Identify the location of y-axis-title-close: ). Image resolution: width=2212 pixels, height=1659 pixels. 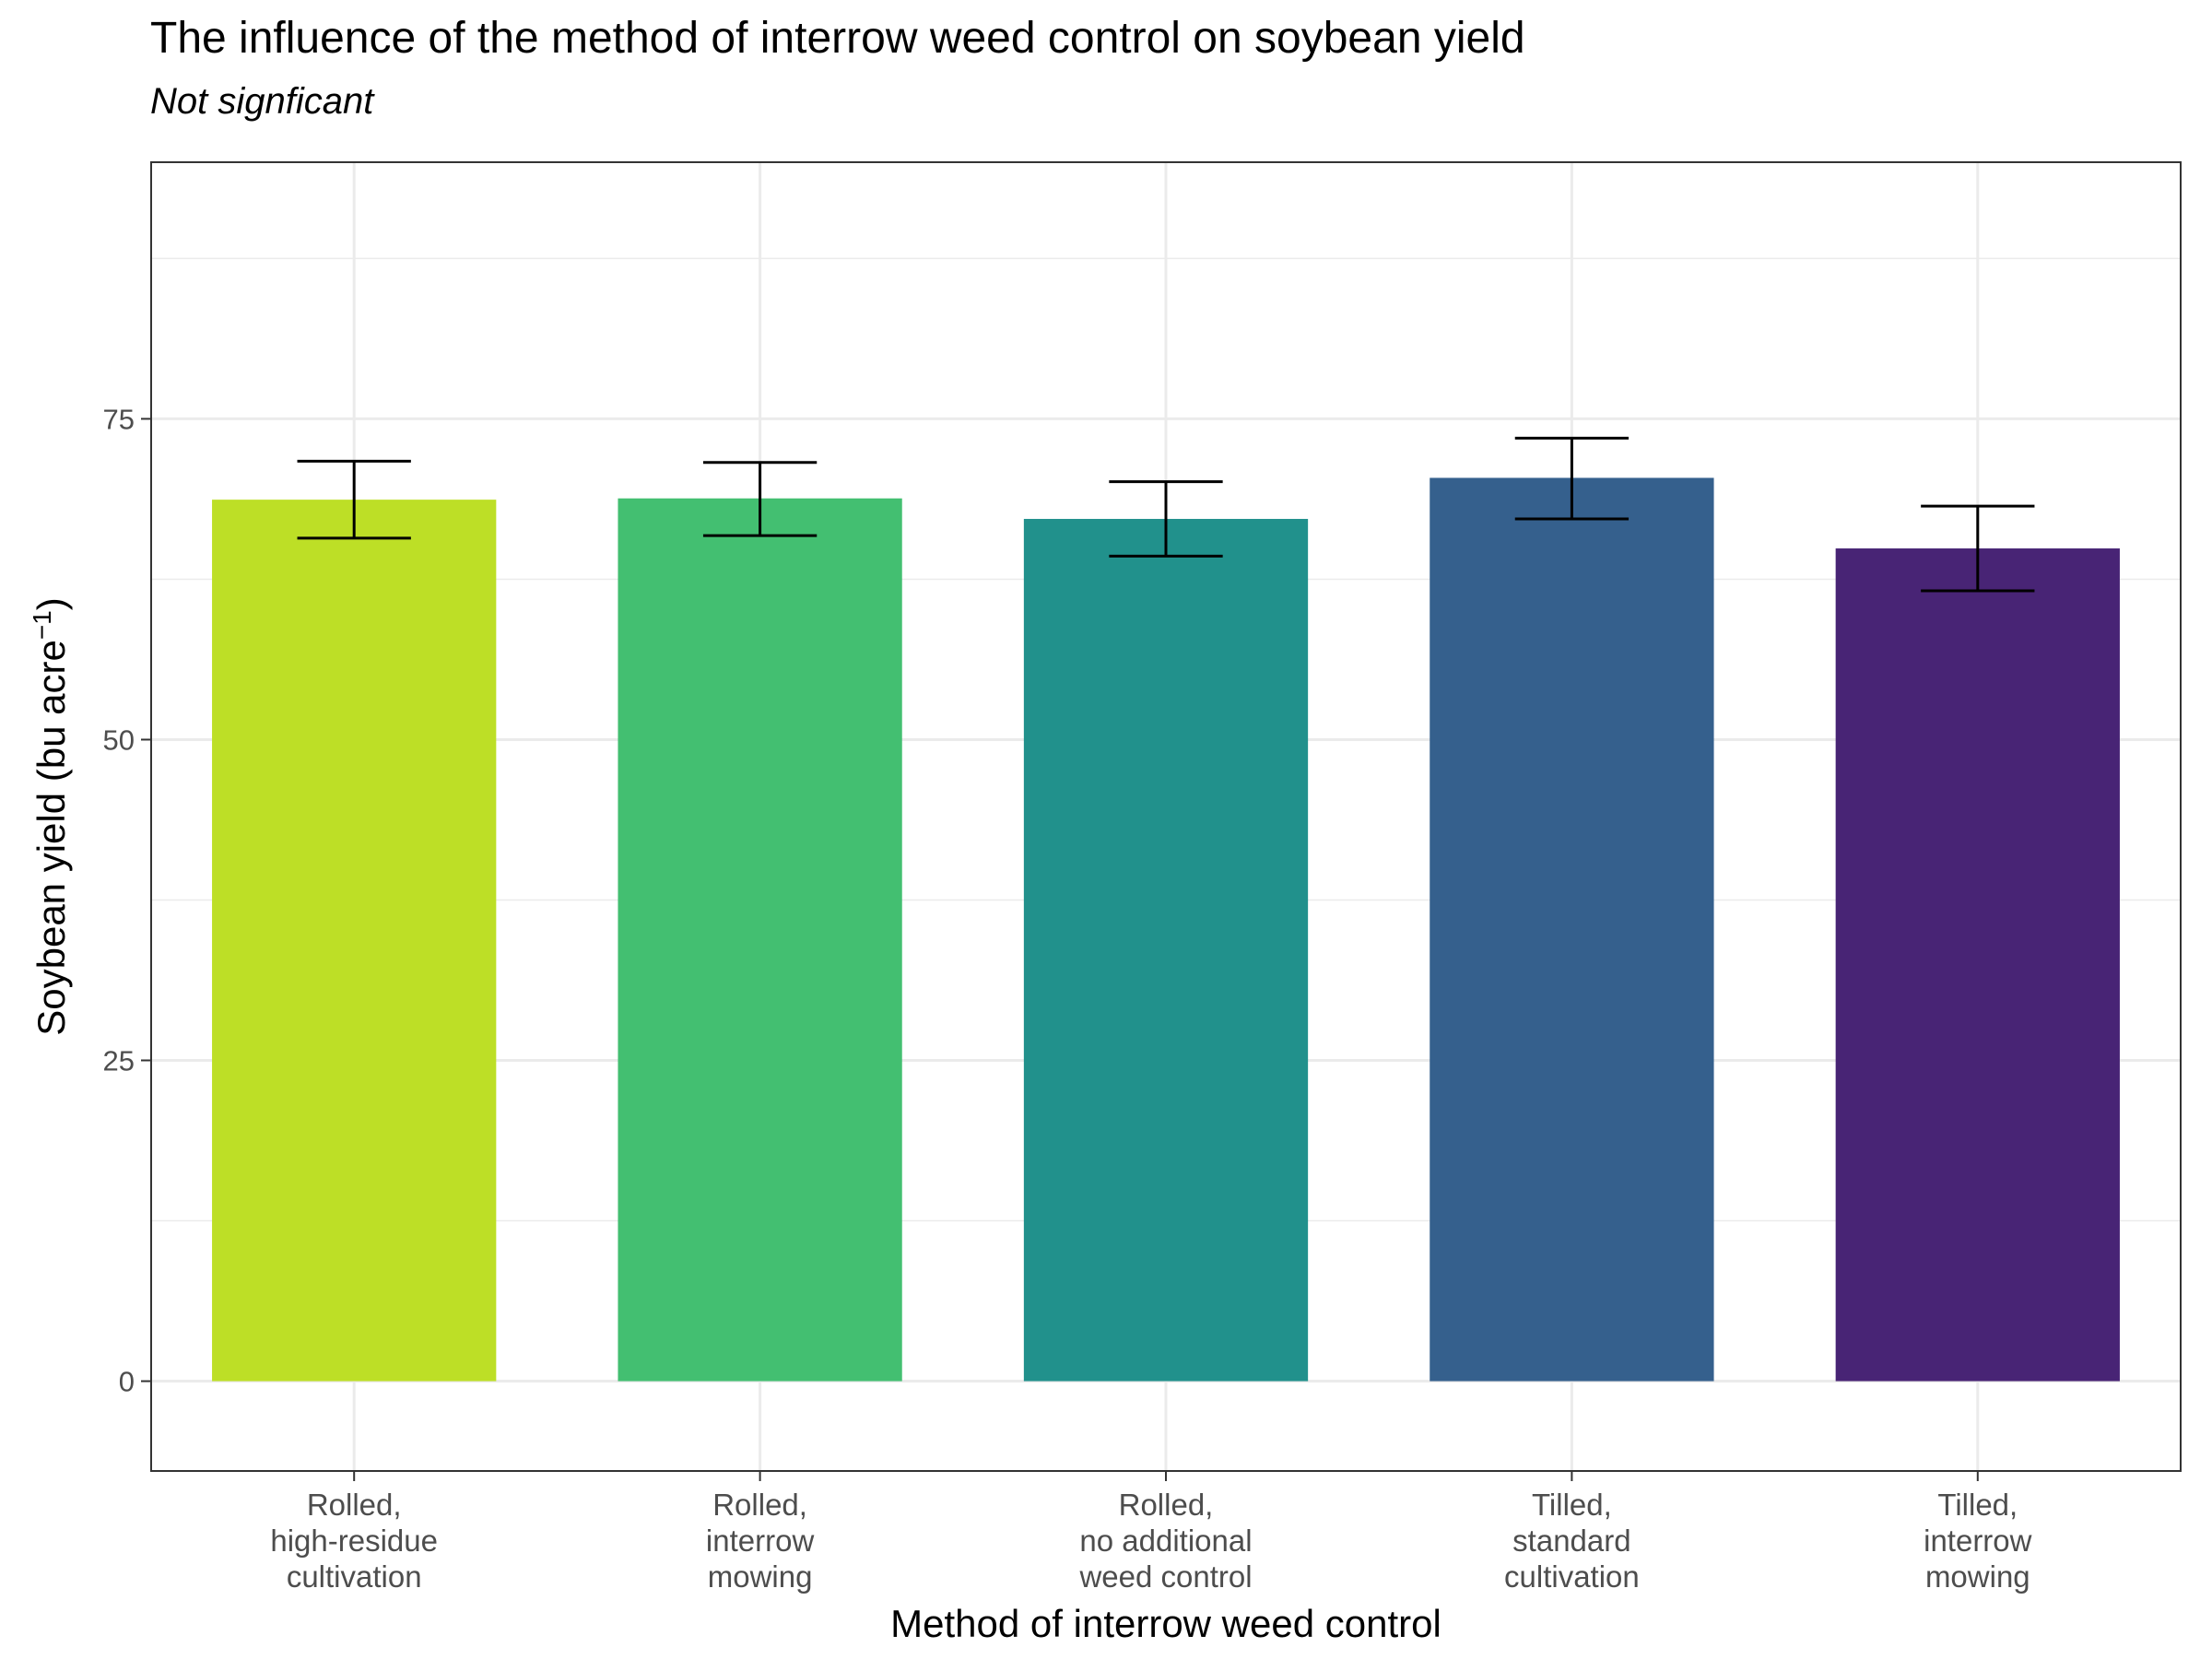
(51, 603).